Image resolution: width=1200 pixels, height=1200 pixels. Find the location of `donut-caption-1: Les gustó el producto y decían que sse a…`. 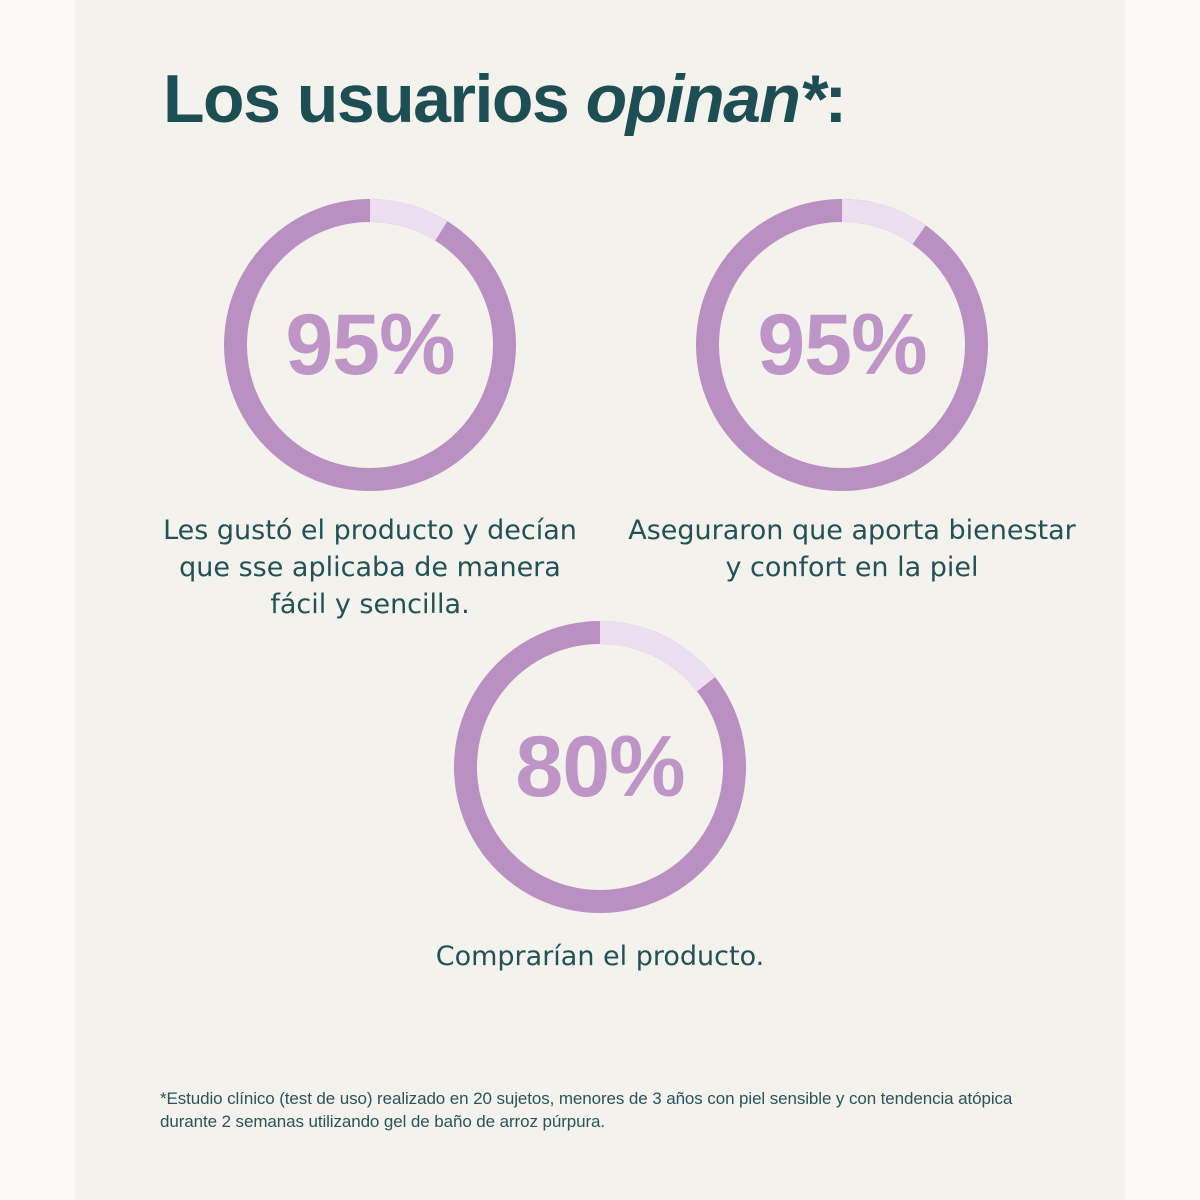

donut-caption-1: Les gustó el producto y decían que sse a… is located at coordinates (370, 567).